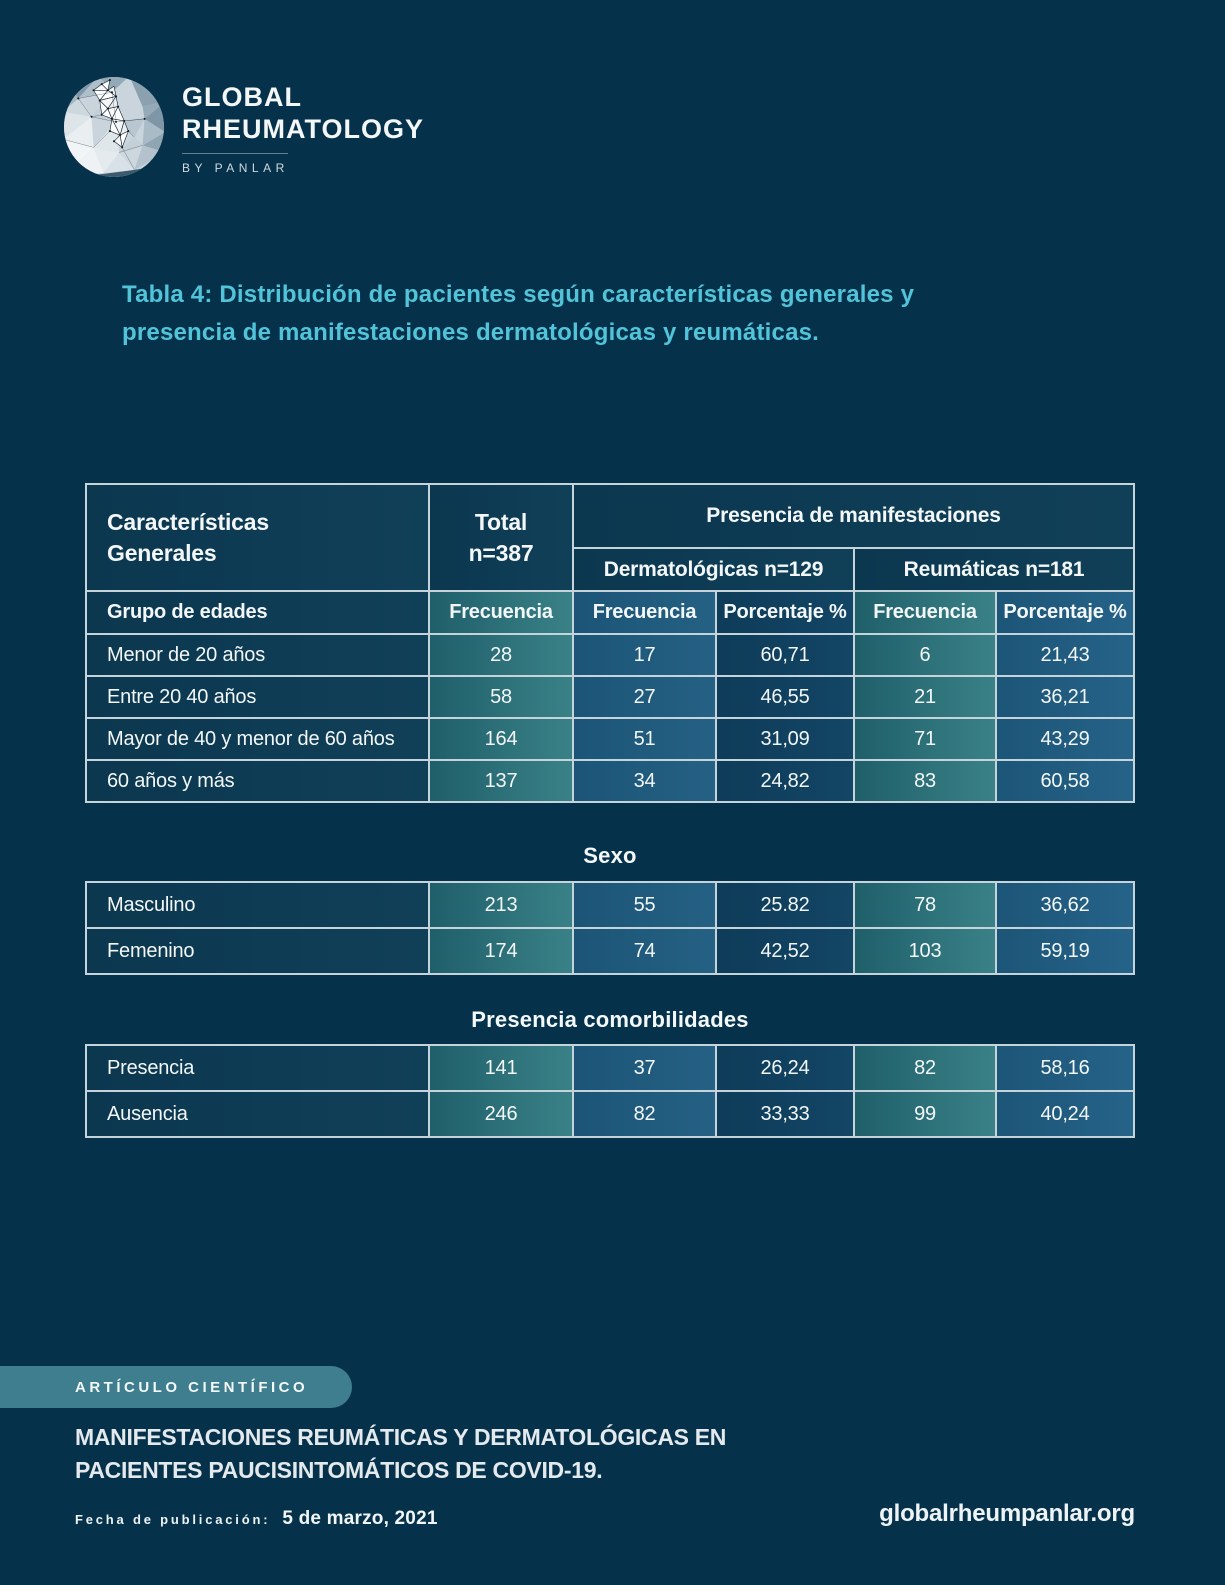 The height and width of the screenshot is (1585, 1225). What do you see at coordinates (925, 612) in the screenshot?
I see `header-frequency-reum: Frecuencia` at bounding box center [925, 612].